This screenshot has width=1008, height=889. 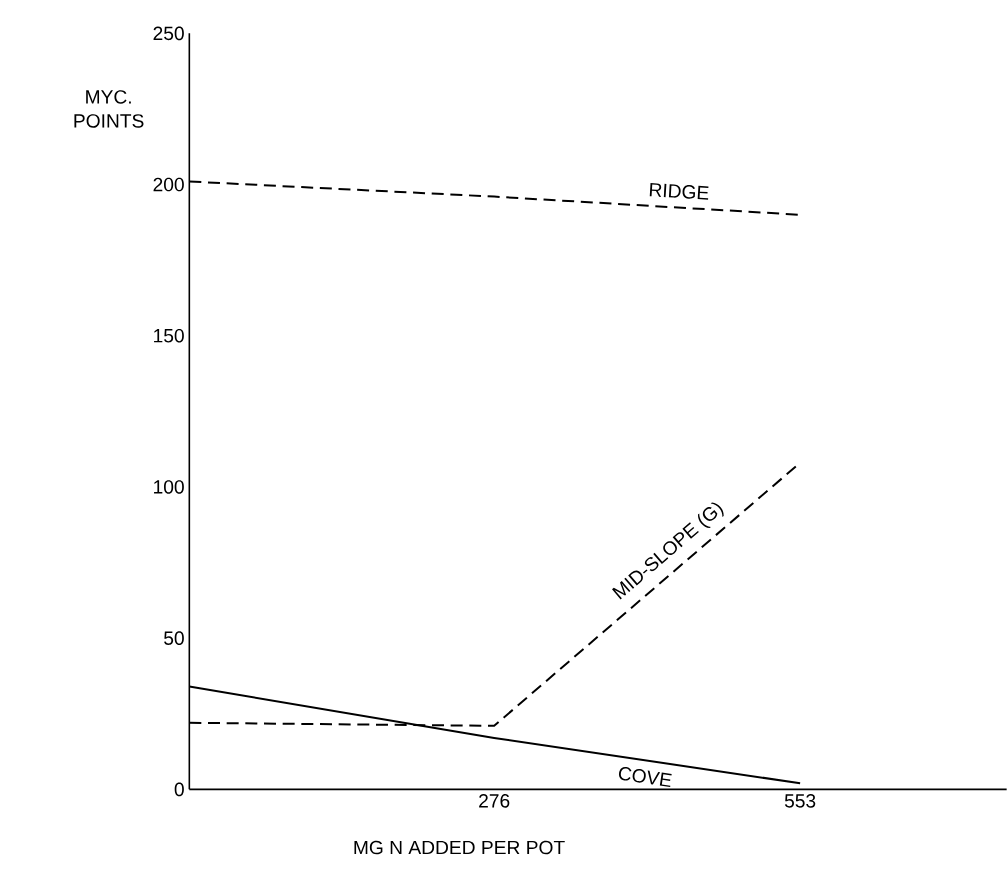 What do you see at coordinates (679, 191) in the screenshot?
I see `series-label: RIDGE` at bounding box center [679, 191].